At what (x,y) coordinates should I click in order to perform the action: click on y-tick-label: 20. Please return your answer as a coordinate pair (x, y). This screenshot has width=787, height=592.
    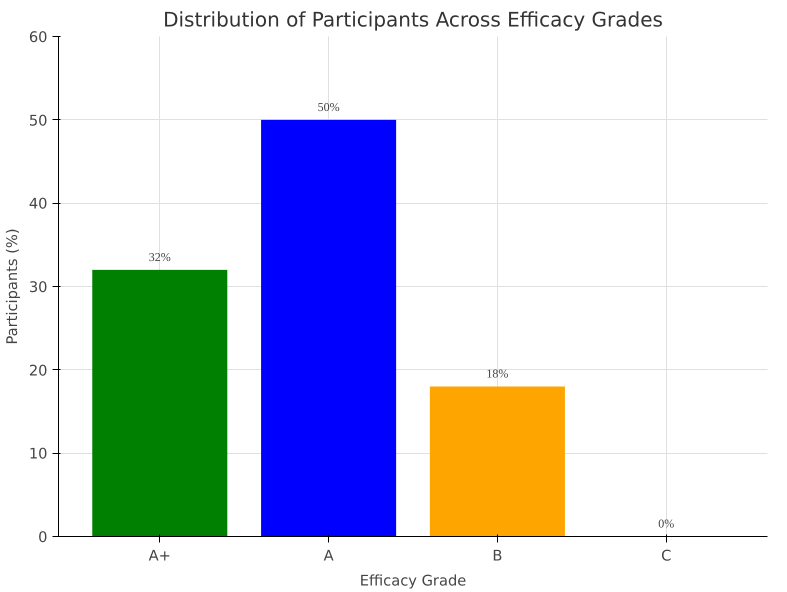
    Looking at the image, I should click on (38, 371).